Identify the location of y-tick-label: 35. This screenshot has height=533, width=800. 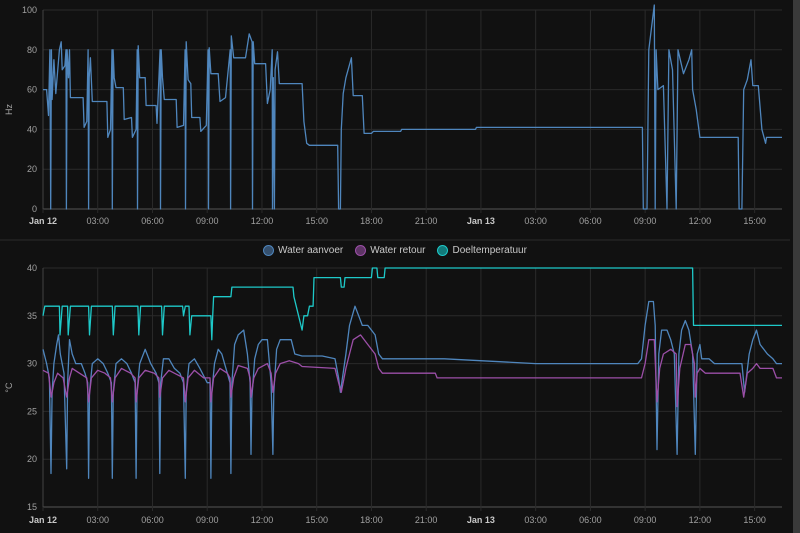
(32, 316).